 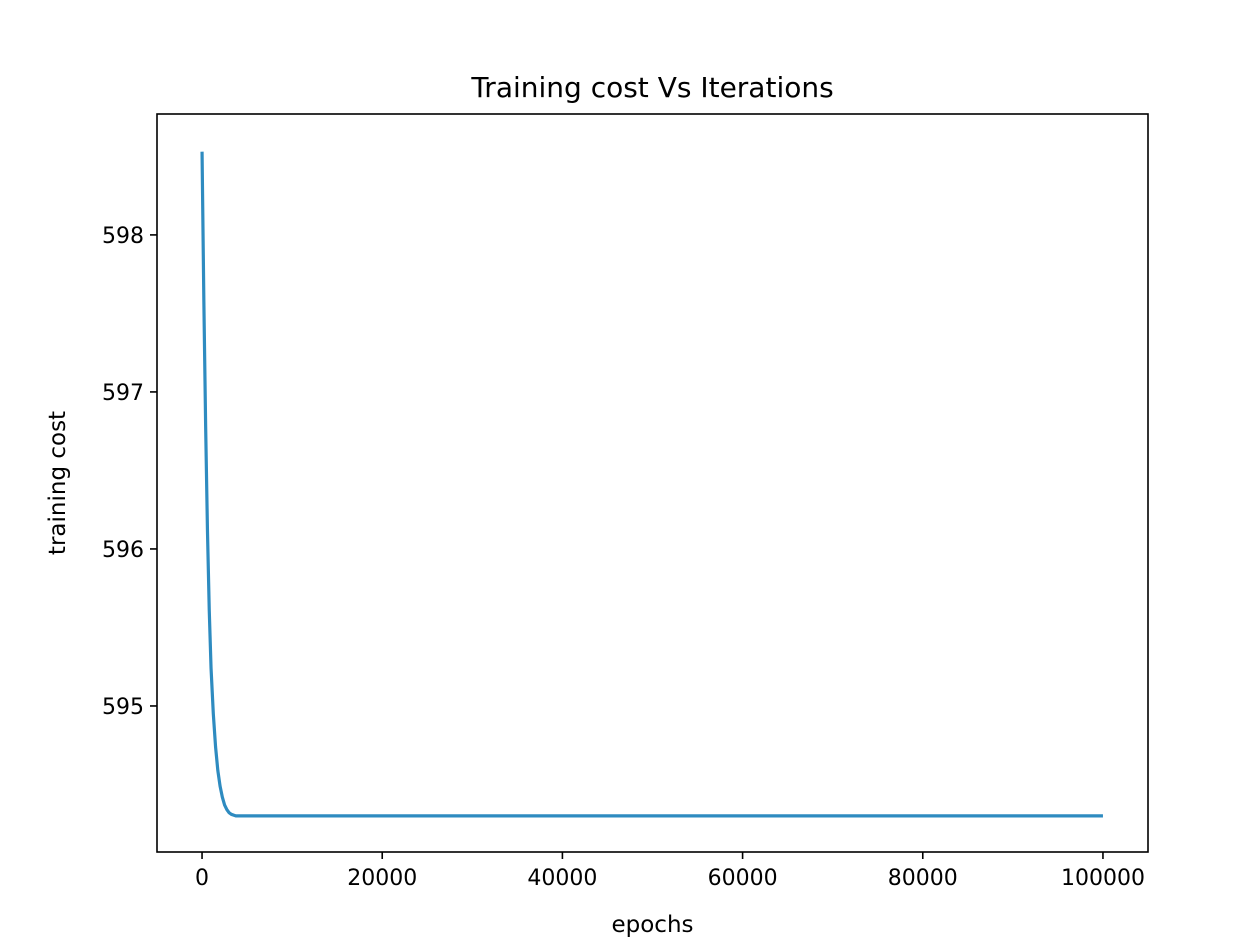 What do you see at coordinates (670, 871) in the screenshot?
I see `x-axis: 0 20000 40000 60000 80000 100000` at bounding box center [670, 871].